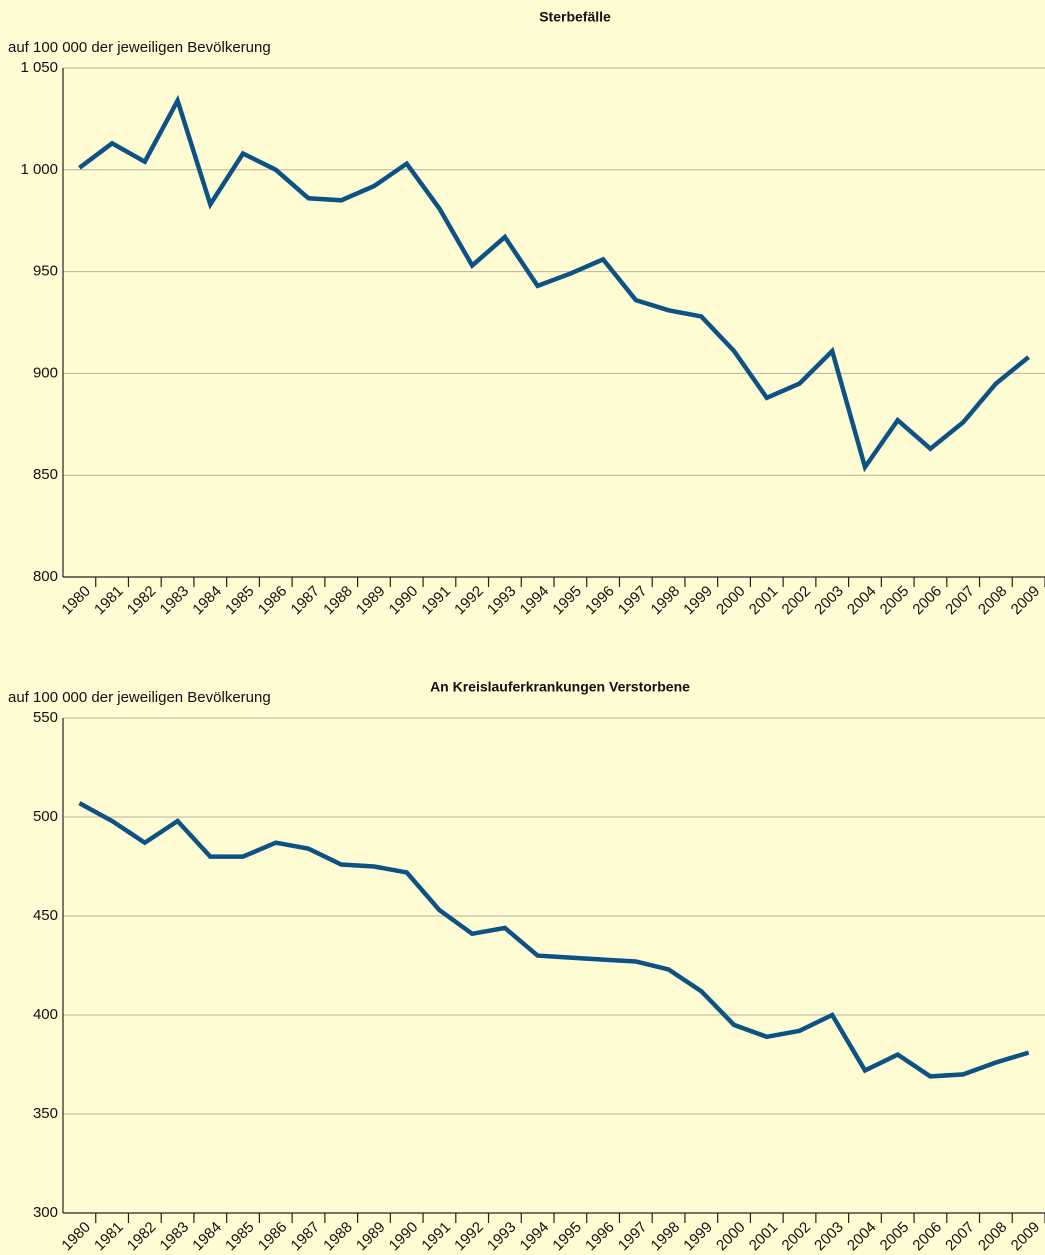  What do you see at coordinates (45, 1113) in the screenshot?
I see `y-tick-label: 350` at bounding box center [45, 1113].